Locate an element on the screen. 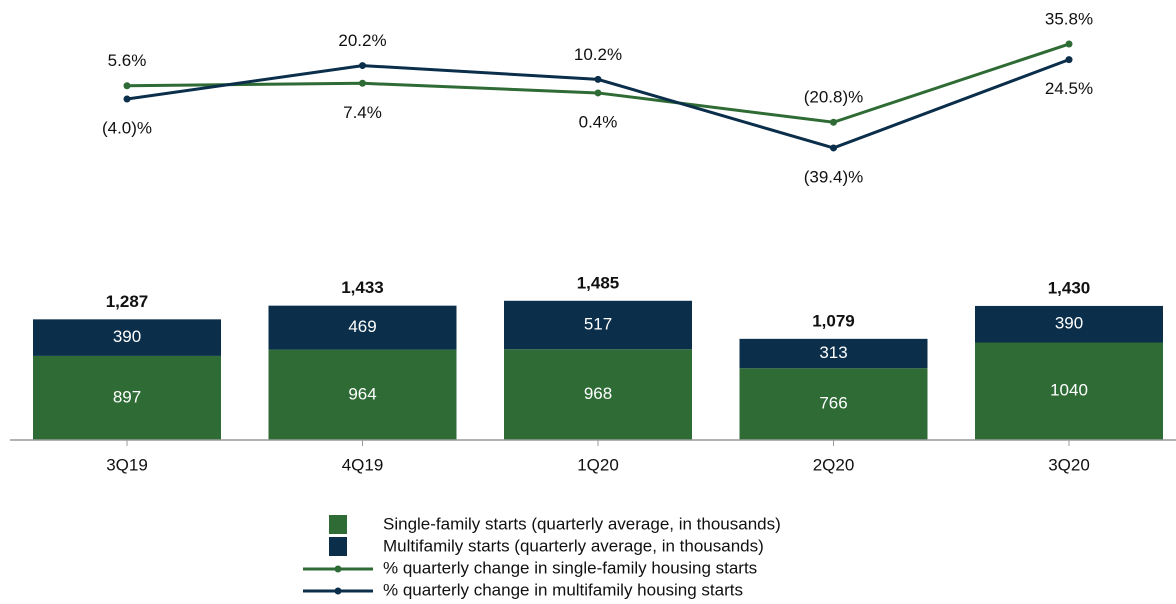 The image size is (1176, 604). x-tick-label: 2Q20 is located at coordinates (834, 464).